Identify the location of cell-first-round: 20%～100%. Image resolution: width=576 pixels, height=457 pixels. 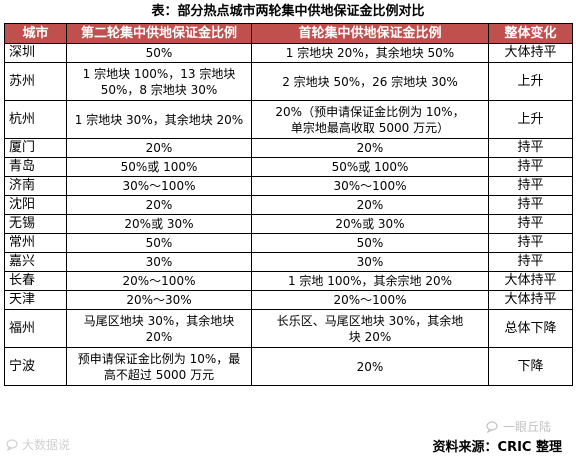
(370, 300).